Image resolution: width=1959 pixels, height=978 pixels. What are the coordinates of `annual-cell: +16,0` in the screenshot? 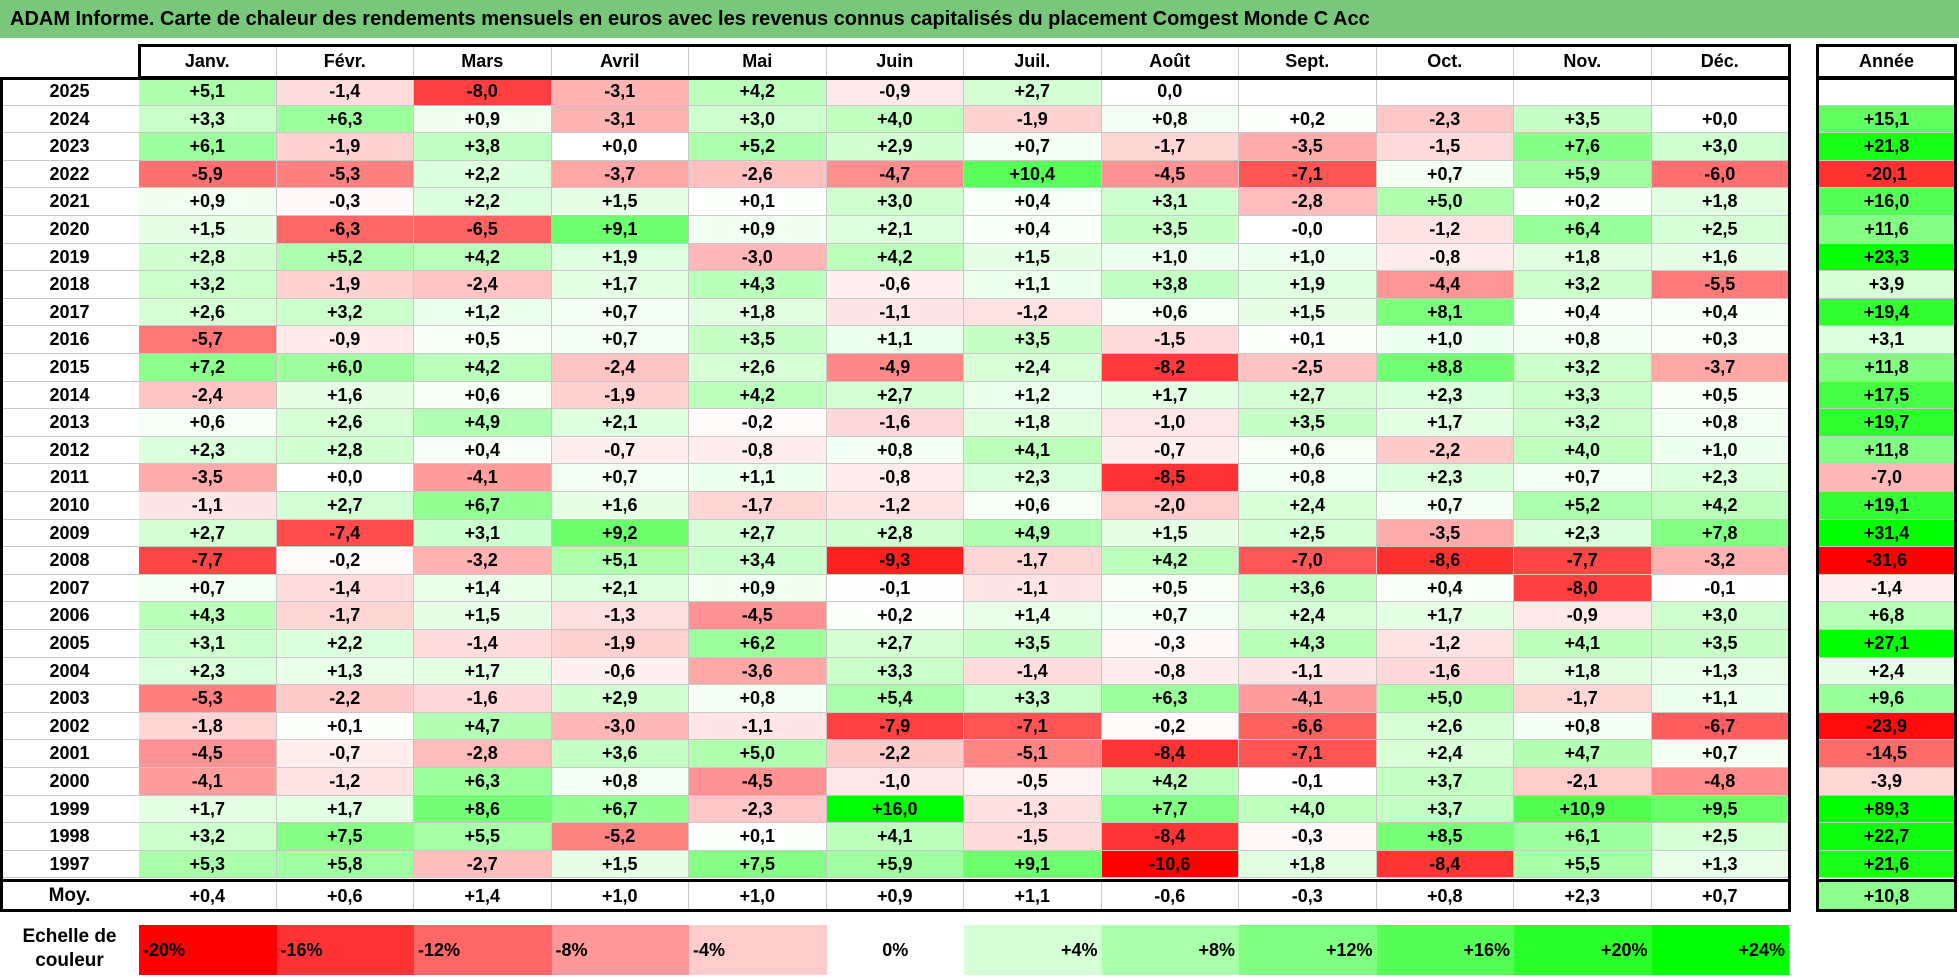 It's located at (1887, 202).